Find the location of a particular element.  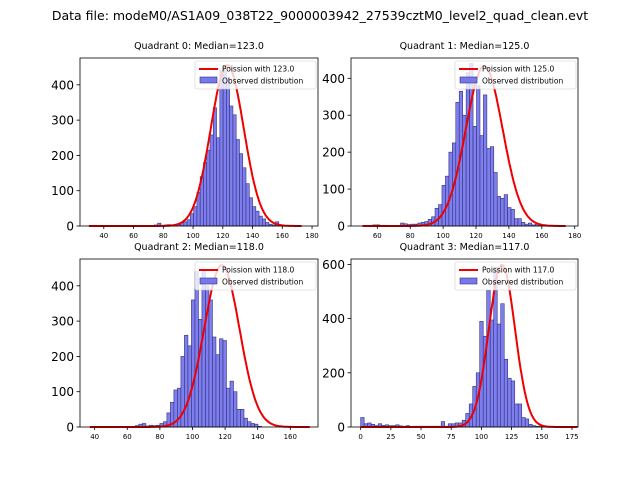

y-tick-label: 300 is located at coordinates (62, 121).